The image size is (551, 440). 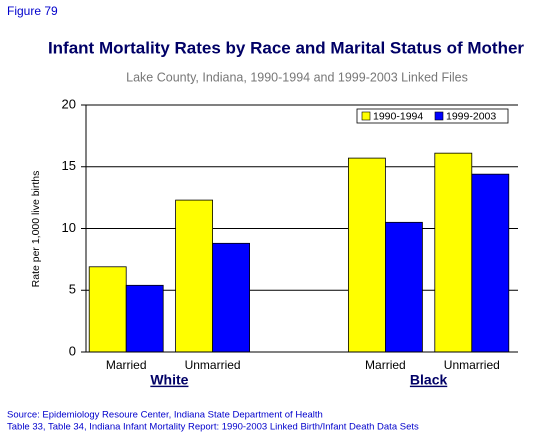 I want to click on legend-label: 1990-1994, so click(x=398, y=116).